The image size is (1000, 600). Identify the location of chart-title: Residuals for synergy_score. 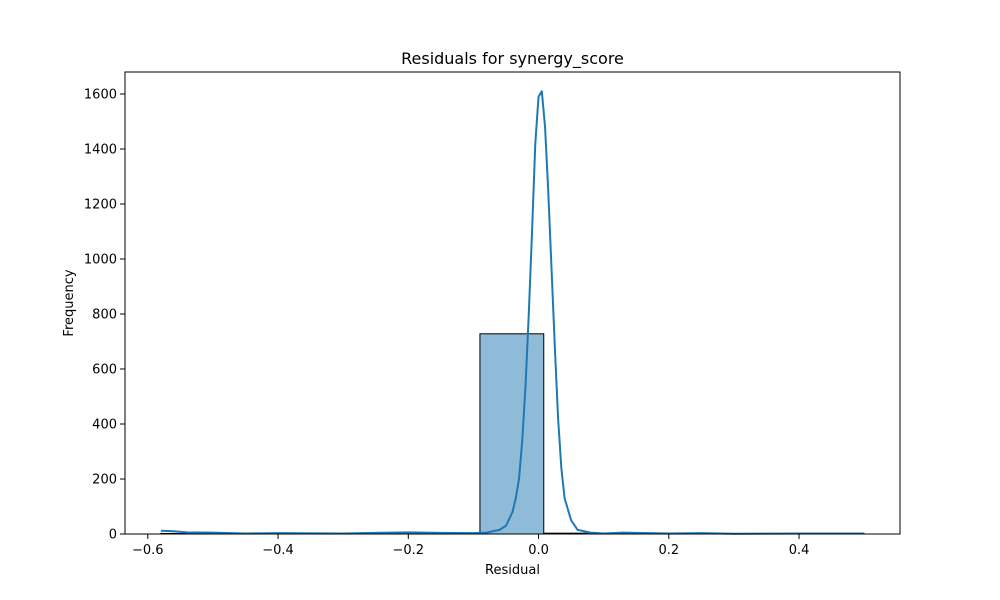
(512, 59).